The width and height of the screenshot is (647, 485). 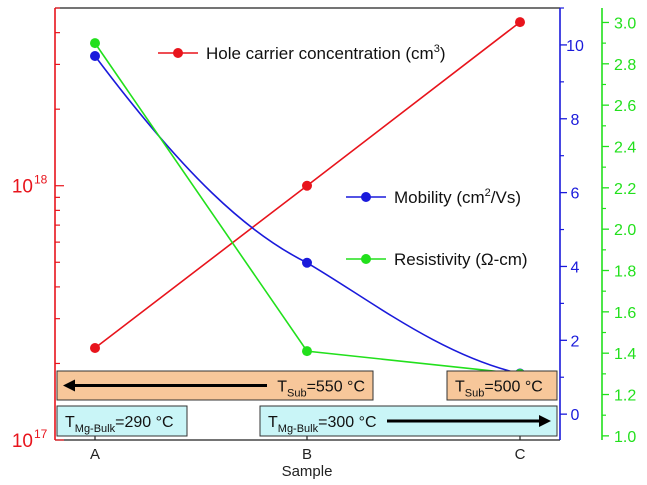 I want to click on left-tick-exponent: 18, so click(x=41, y=180).